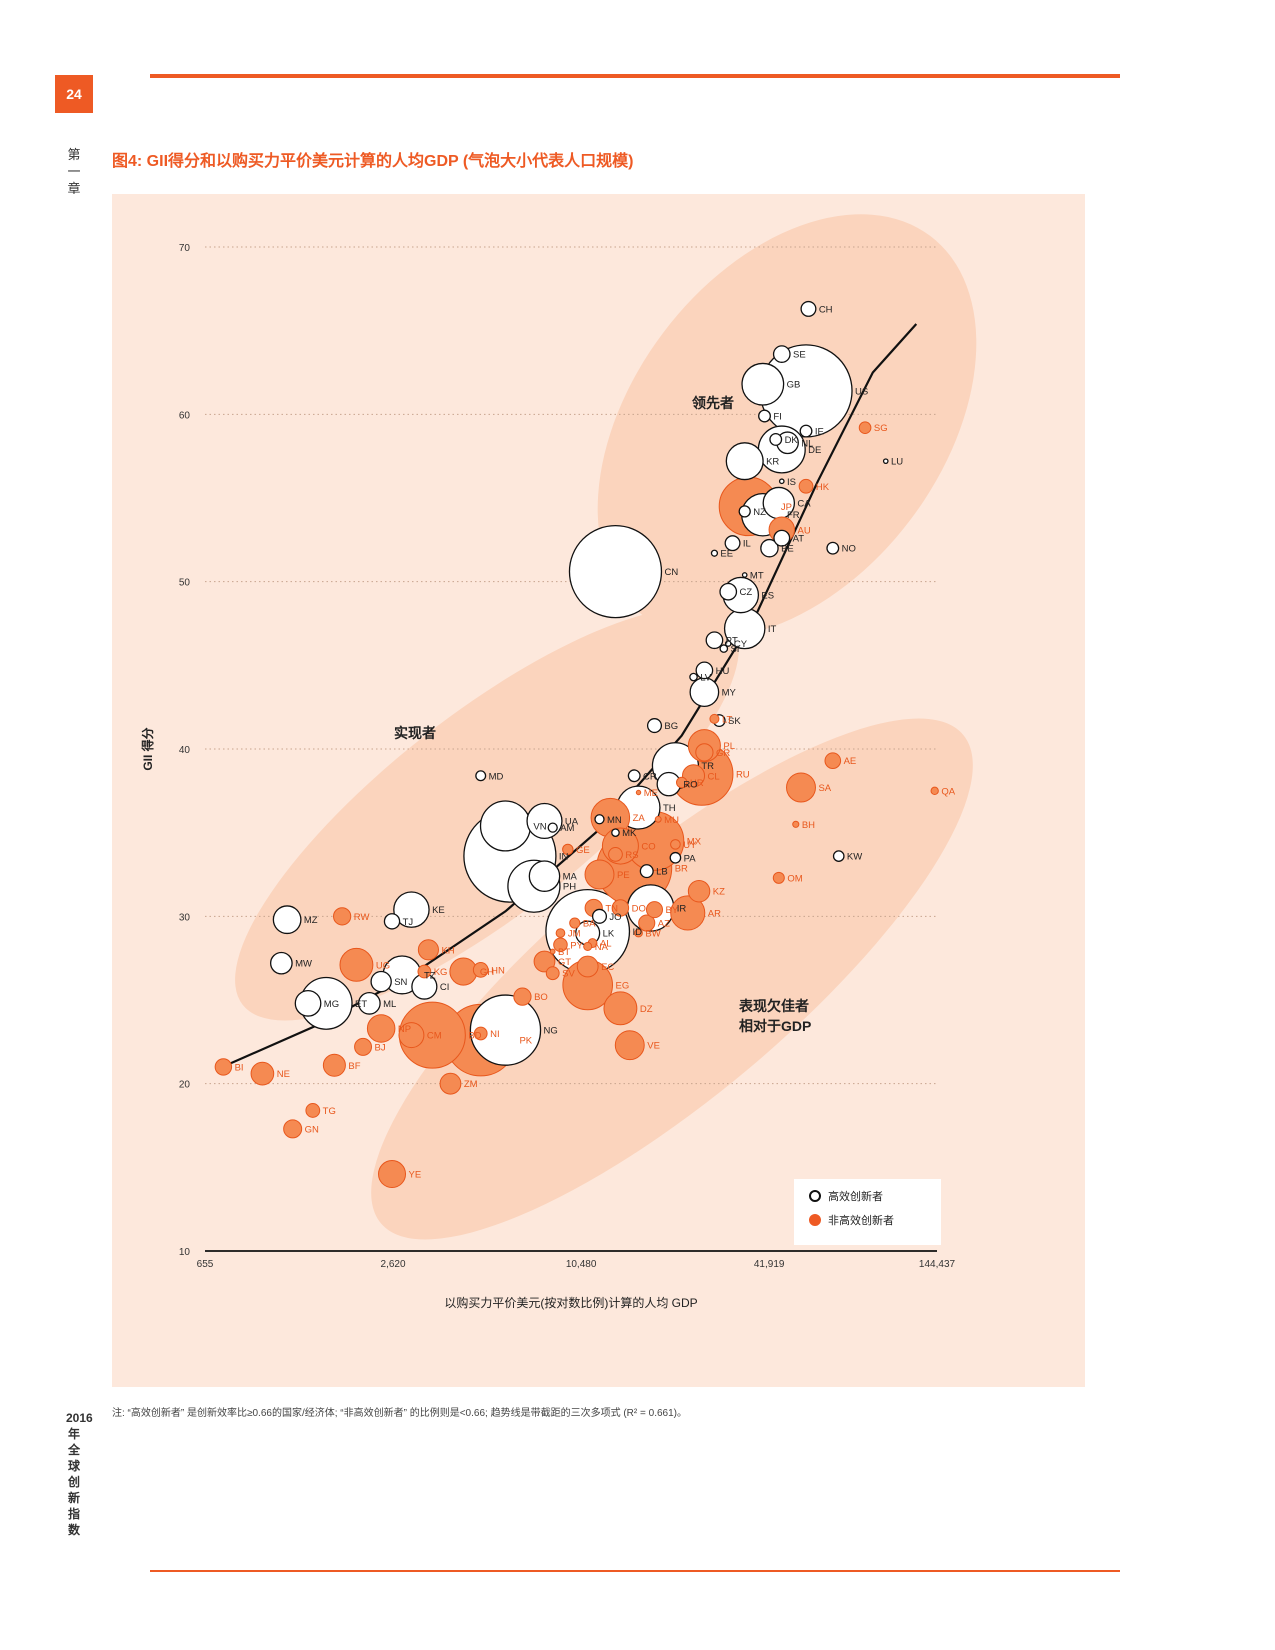 The height and width of the screenshot is (1650, 1275). Describe the element at coordinates (728, 643) in the screenshot. I see `bubble-cy` at that location.